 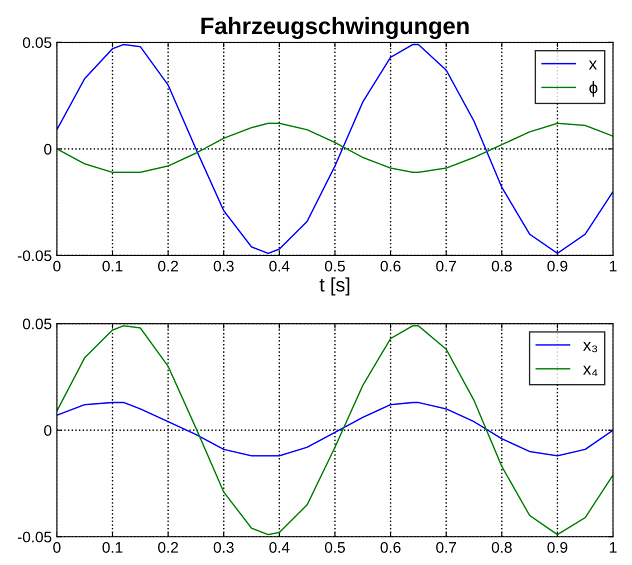 I want to click on legend-label: x₄, so click(x=590, y=371).